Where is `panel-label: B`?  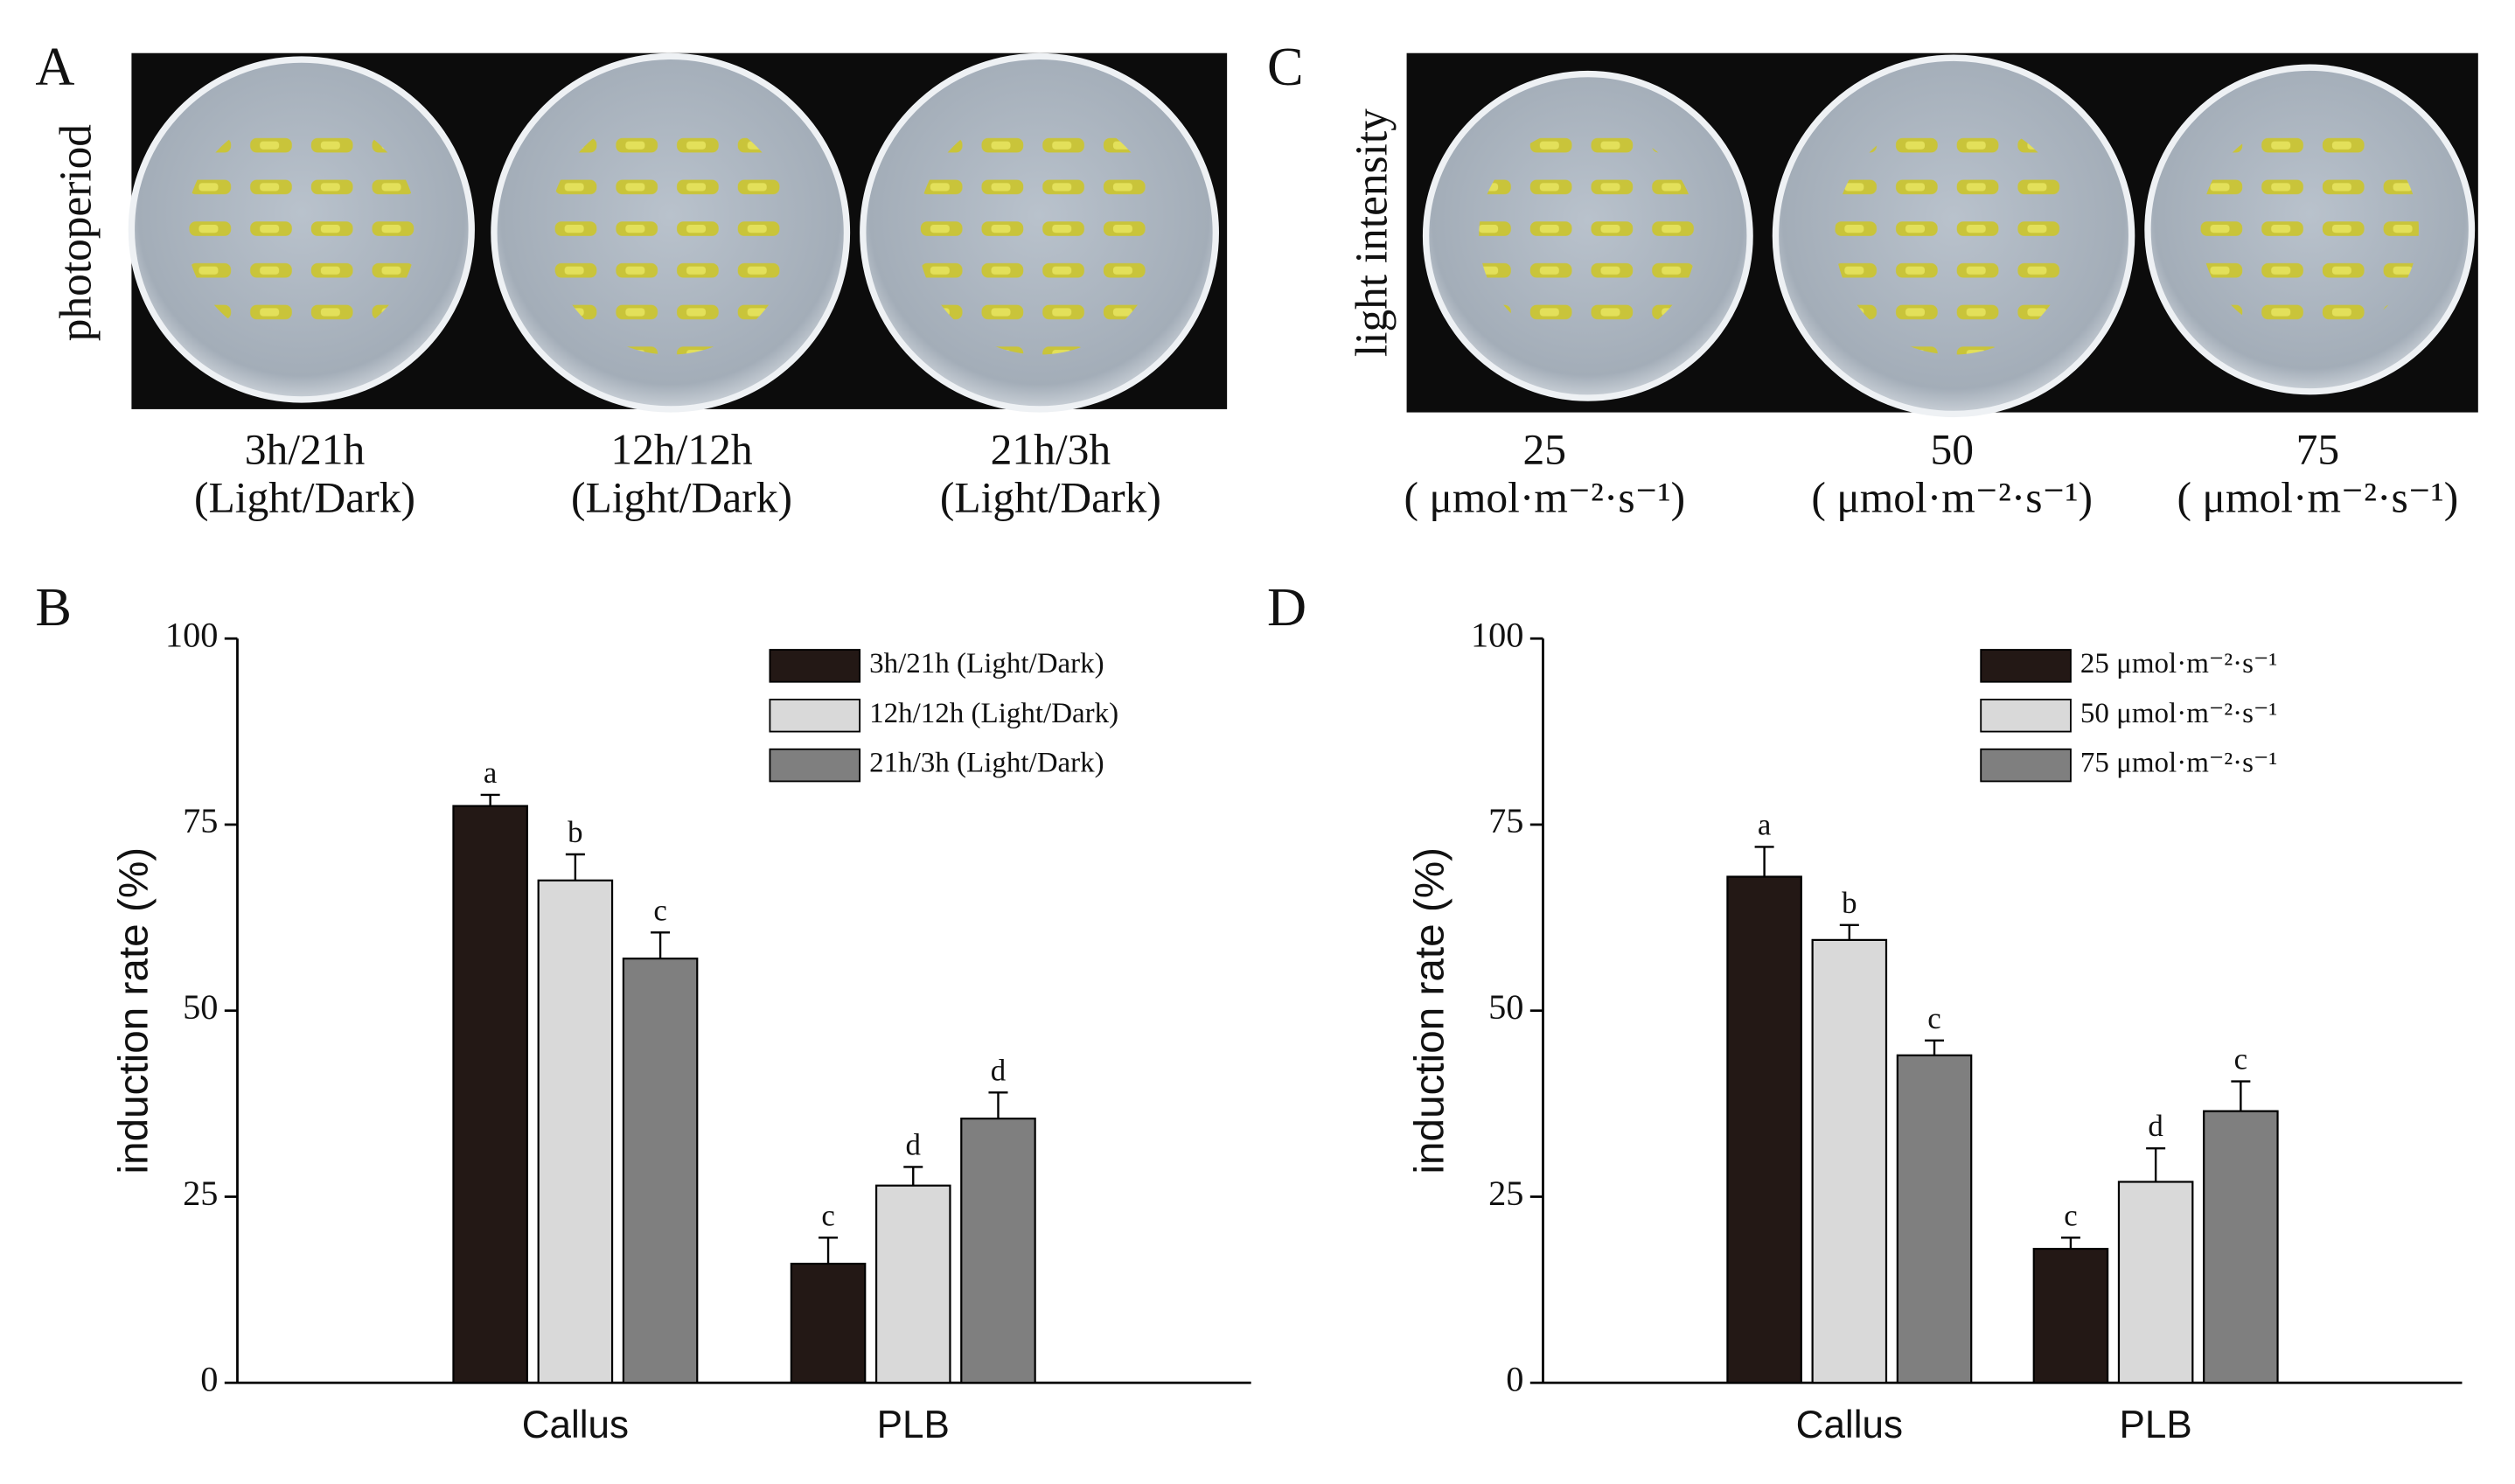
panel-label: B is located at coordinates (53, 607).